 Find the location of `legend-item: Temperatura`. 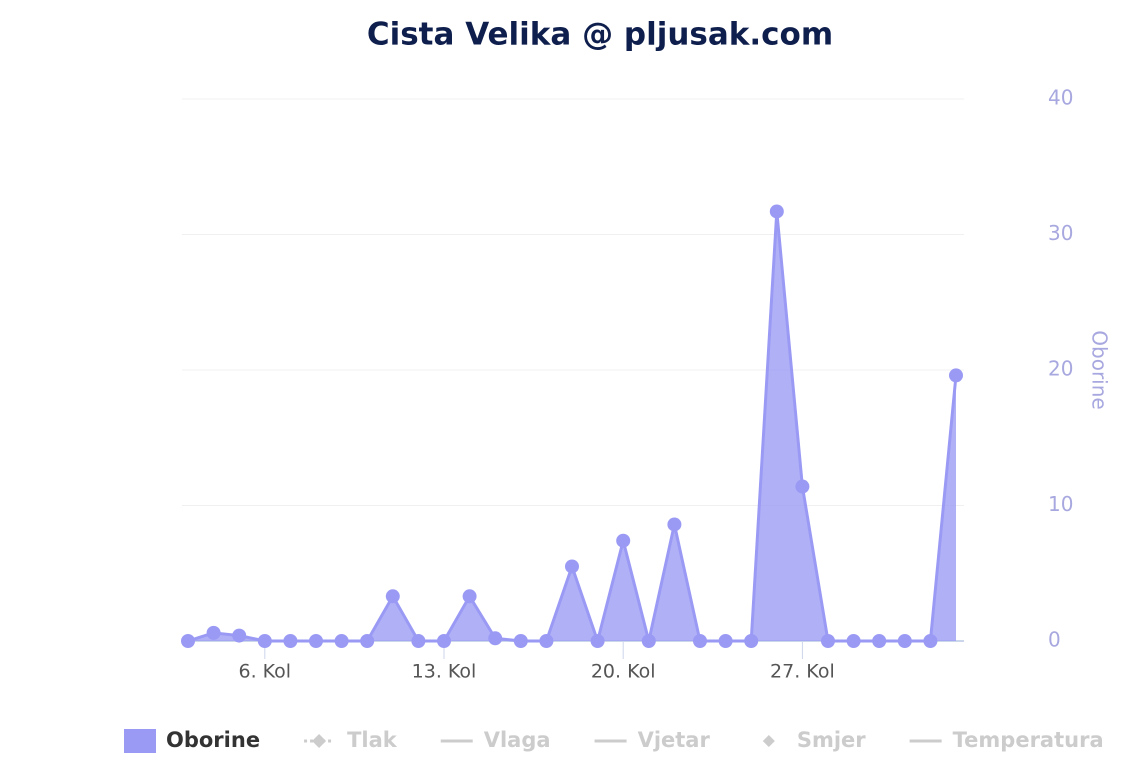

legend-item: Temperatura is located at coordinates (1028, 740).